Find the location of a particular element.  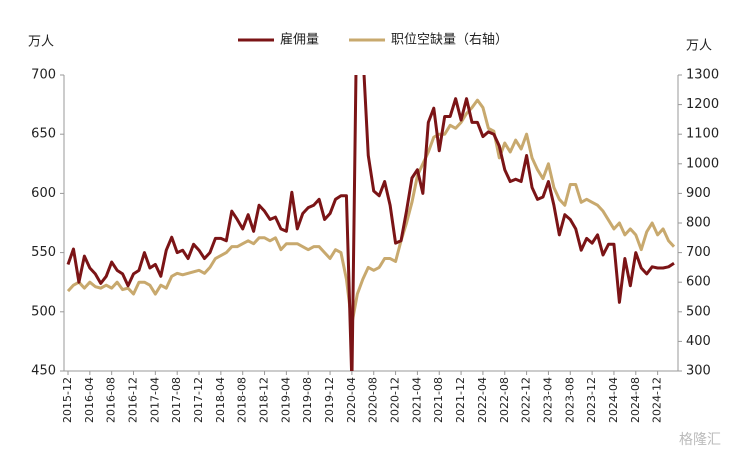

x-tick-label: 2019-12 is located at coordinates (329, 400).